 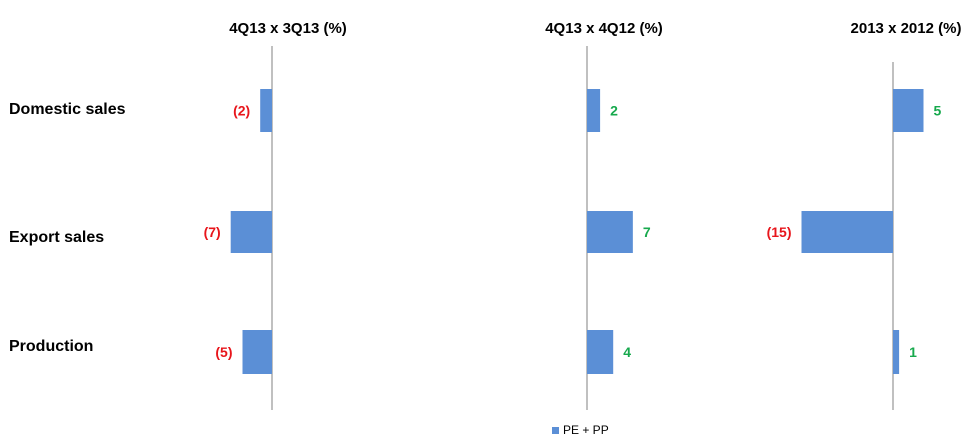 I want to click on category-label-domestic-sales: Domestic sales, so click(x=67, y=109).